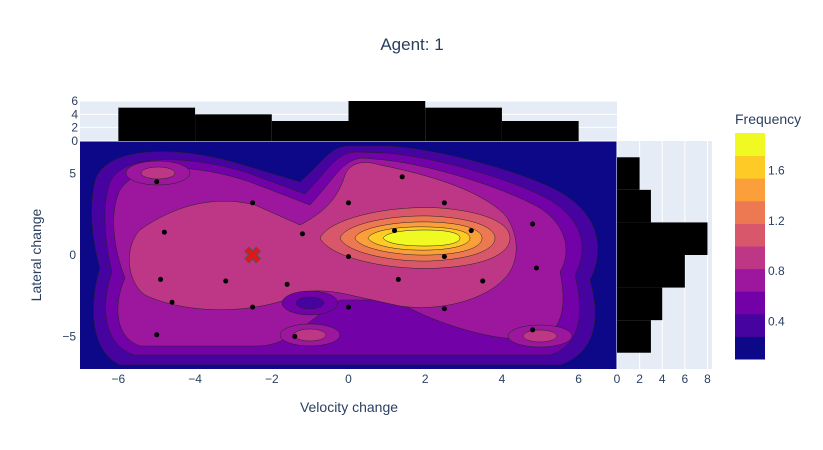 The width and height of the screenshot is (823, 450). I want to click on right-histogram-bars, so click(662, 255).